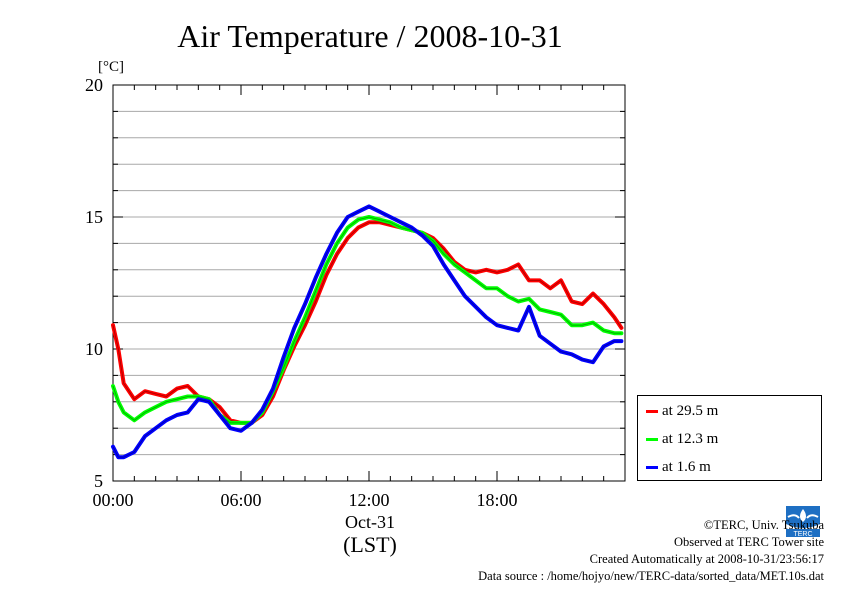  I want to click on legend-swatch-red, so click(652, 411).